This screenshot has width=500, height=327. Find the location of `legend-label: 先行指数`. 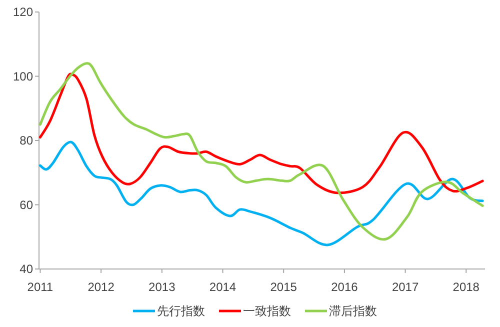

legend-label: 先行指数 is located at coordinates (181, 311).